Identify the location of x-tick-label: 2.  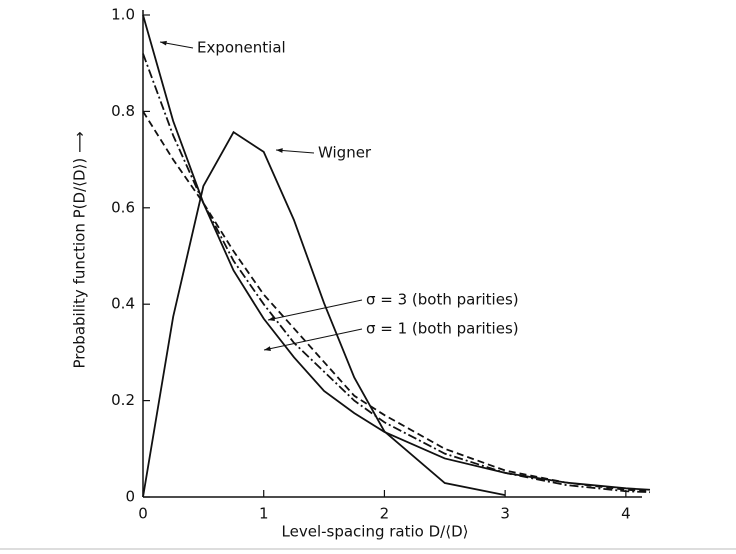
(385, 514).